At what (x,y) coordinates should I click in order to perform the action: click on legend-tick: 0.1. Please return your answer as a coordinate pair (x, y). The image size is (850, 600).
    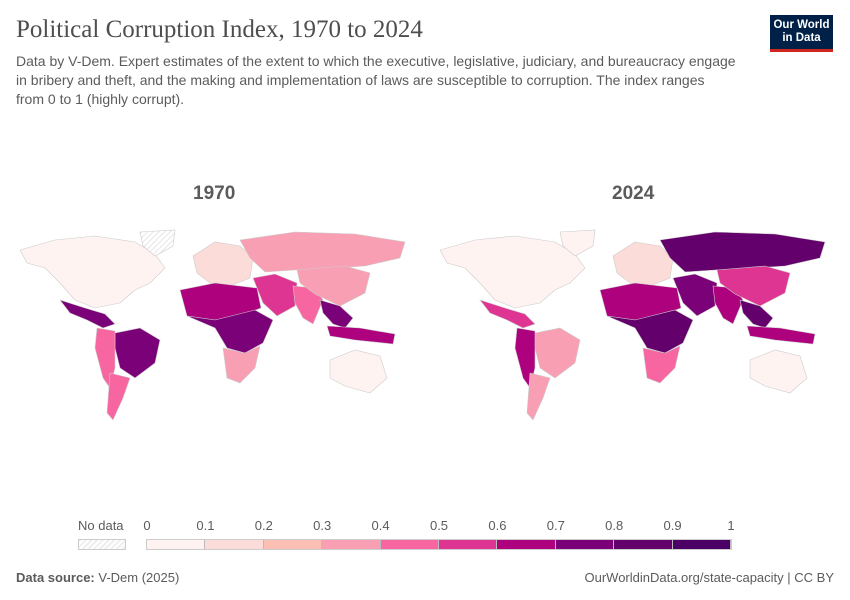
    Looking at the image, I should click on (205, 525).